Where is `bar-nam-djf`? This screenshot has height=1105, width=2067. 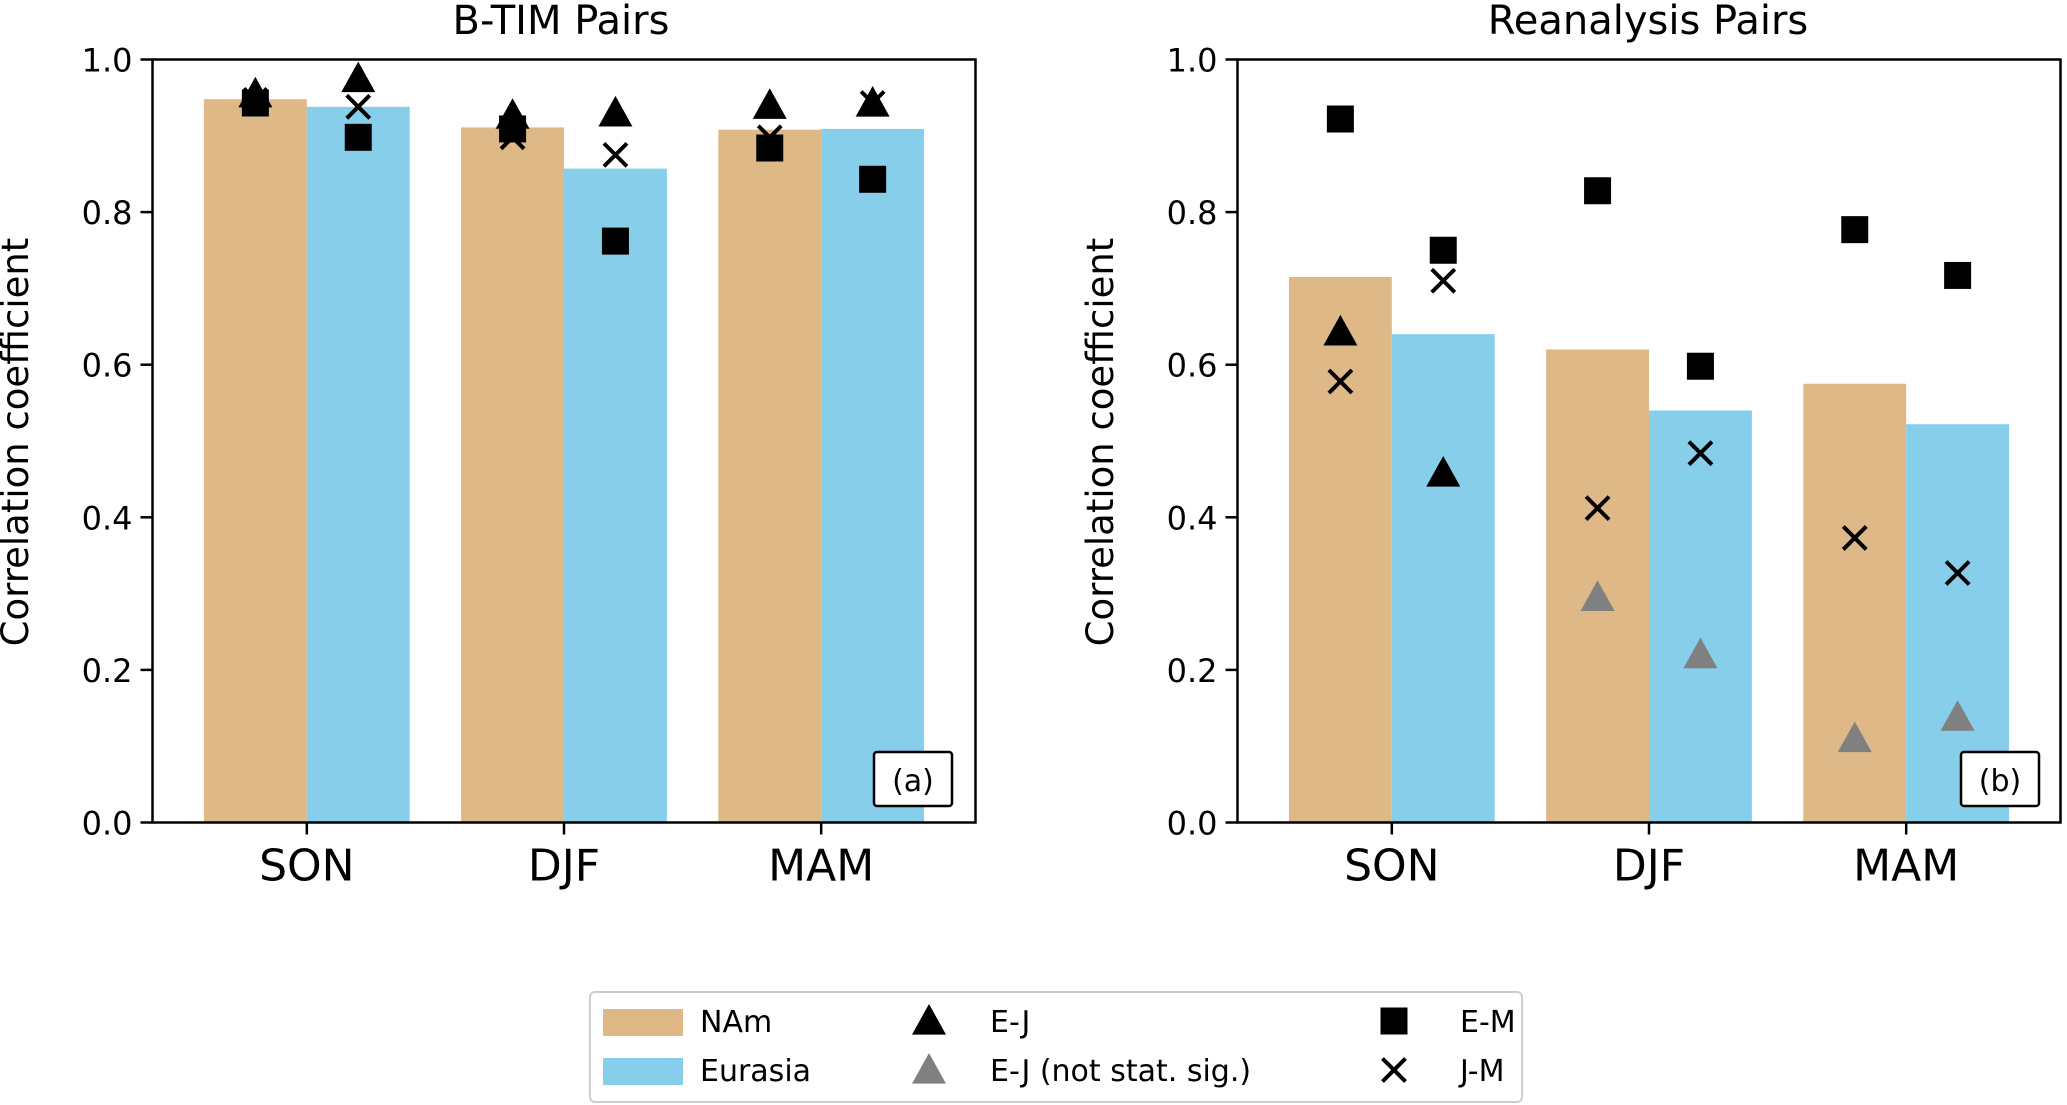 bar-nam-djf is located at coordinates (512, 475).